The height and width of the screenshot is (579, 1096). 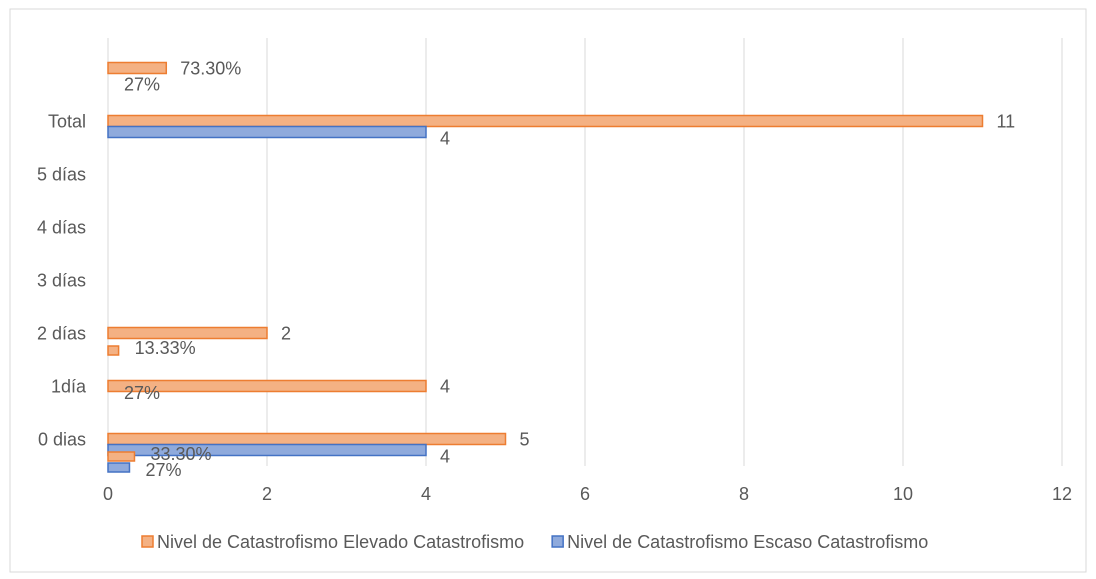 I want to click on y-tick-label: 2 días, so click(x=61, y=334).